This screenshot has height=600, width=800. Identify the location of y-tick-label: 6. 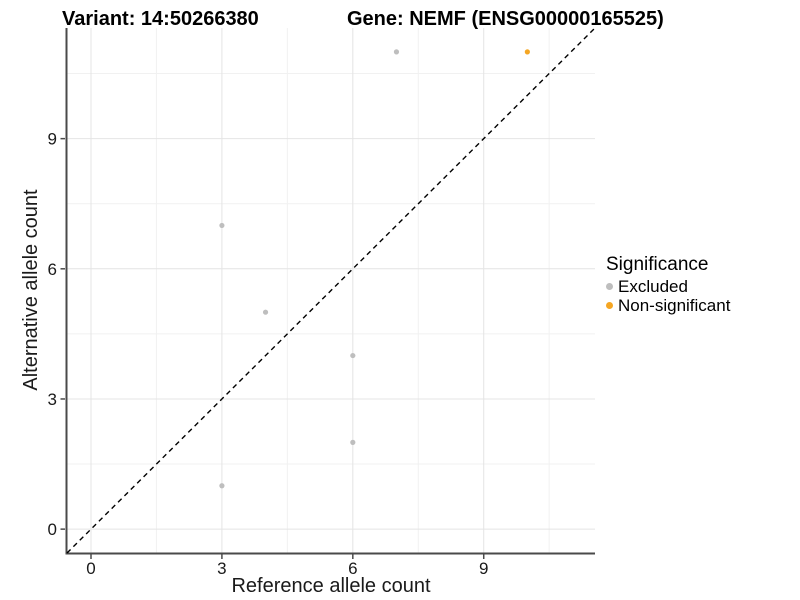
(52, 269).